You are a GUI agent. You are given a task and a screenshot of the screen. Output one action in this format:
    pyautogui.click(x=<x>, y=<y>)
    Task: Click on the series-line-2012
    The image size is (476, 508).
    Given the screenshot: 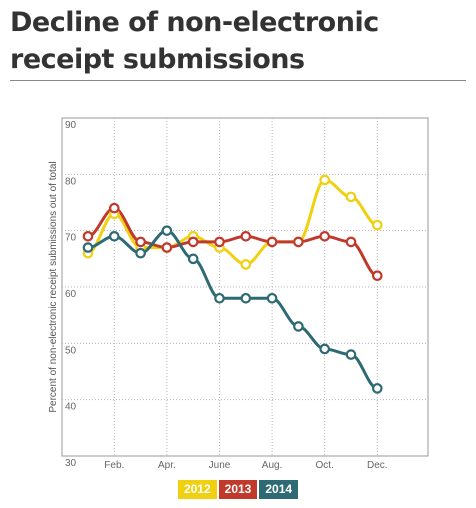 What is the action you would take?
    pyautogui.click(x=232, y=222)
    